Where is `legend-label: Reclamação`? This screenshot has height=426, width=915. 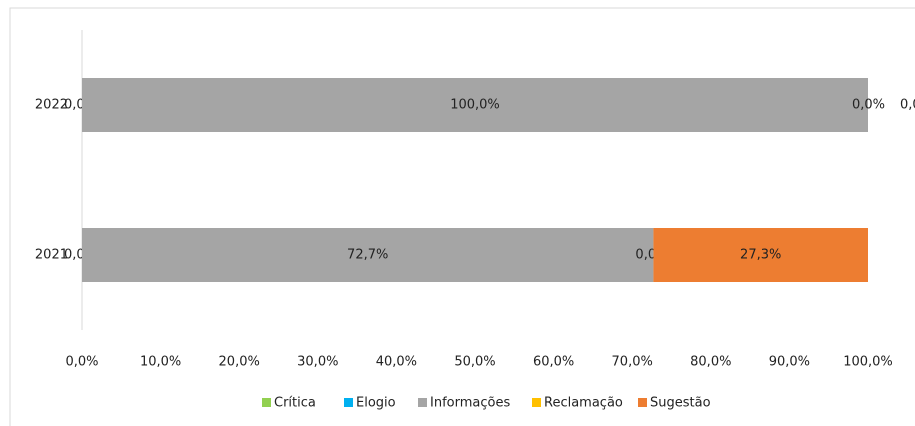 legend-label: Reclamação is located at coordinates (583, 403).